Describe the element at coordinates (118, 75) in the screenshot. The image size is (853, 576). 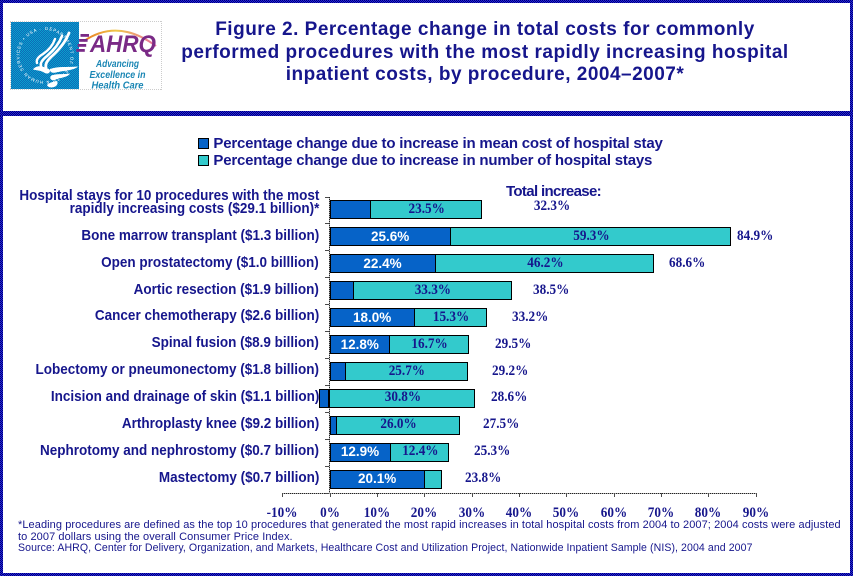
I see `svg-text: Excellence in` at that location.